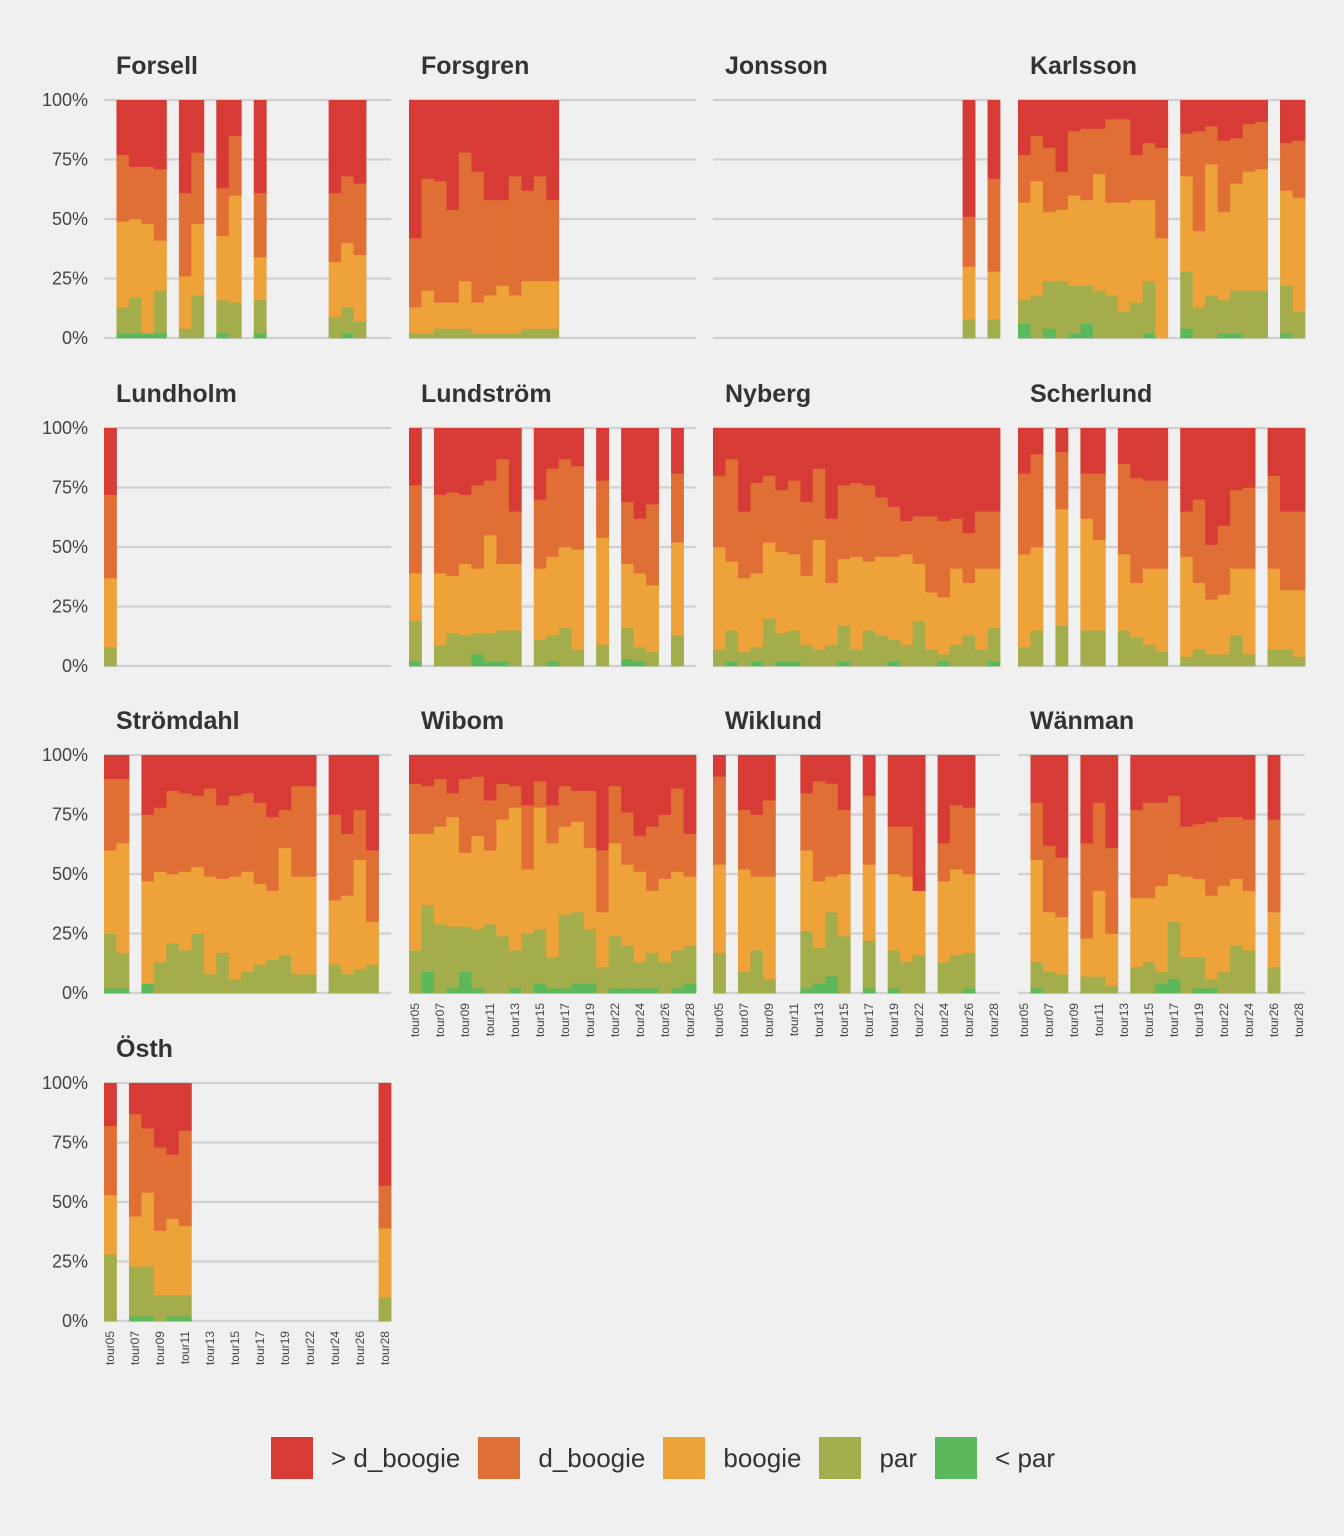 Image resolution: width=1344 pixels, height=1536 pixels. I want to click on bar-tour12, so click(503, 874).